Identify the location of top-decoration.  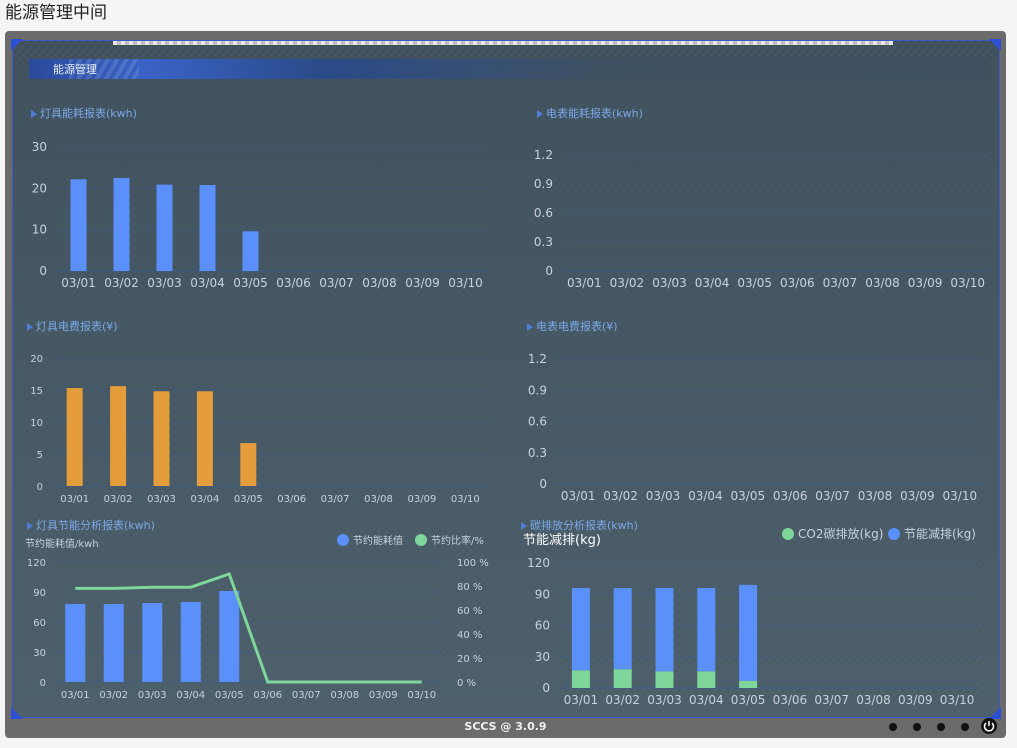
(503, 43).